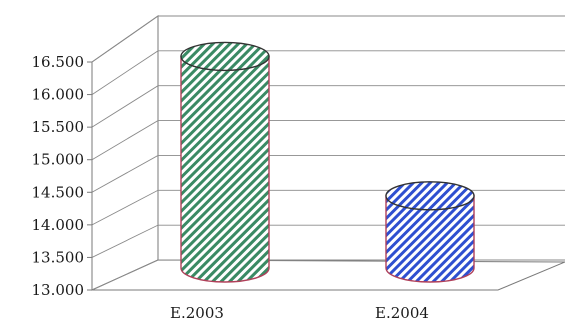 This screenshot has width=565, height=325. Describe the element at coordinates (58, 127) in the screenshot. I see `y-tick-label: 15.500` at that location.